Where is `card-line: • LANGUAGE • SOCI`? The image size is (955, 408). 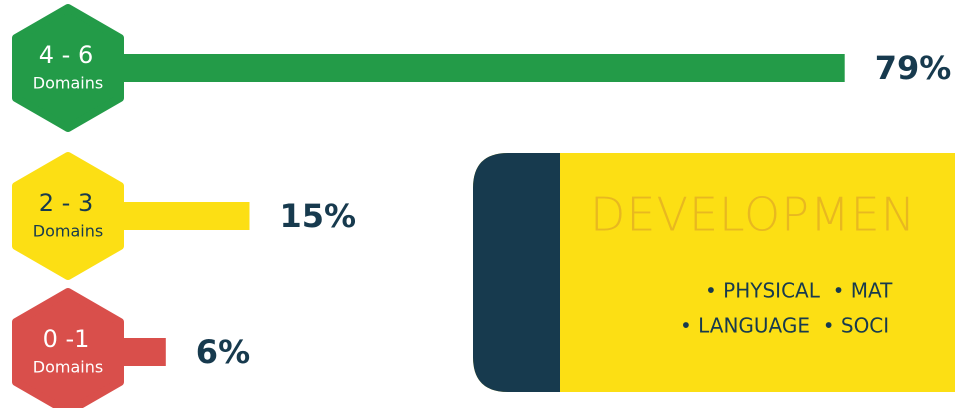 card-line: • LANGUAGE • SOCI is located at coordinates (784, 326).